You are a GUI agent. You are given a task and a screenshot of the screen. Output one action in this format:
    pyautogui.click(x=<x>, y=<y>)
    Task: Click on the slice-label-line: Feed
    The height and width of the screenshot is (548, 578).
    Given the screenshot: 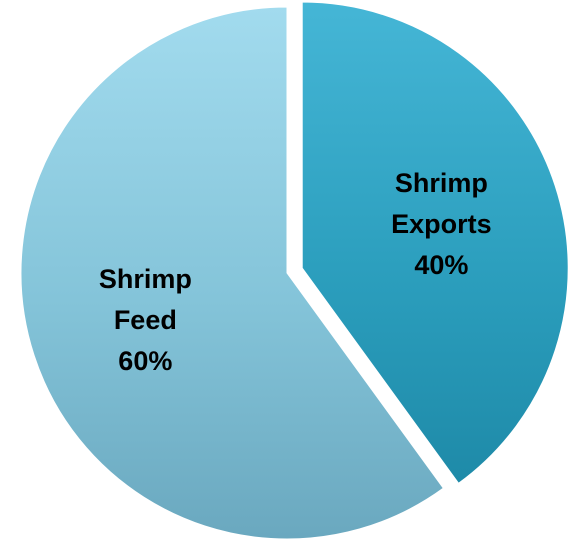 What is the action you would take?
    pyautogui.click(x=145, y=320)
    